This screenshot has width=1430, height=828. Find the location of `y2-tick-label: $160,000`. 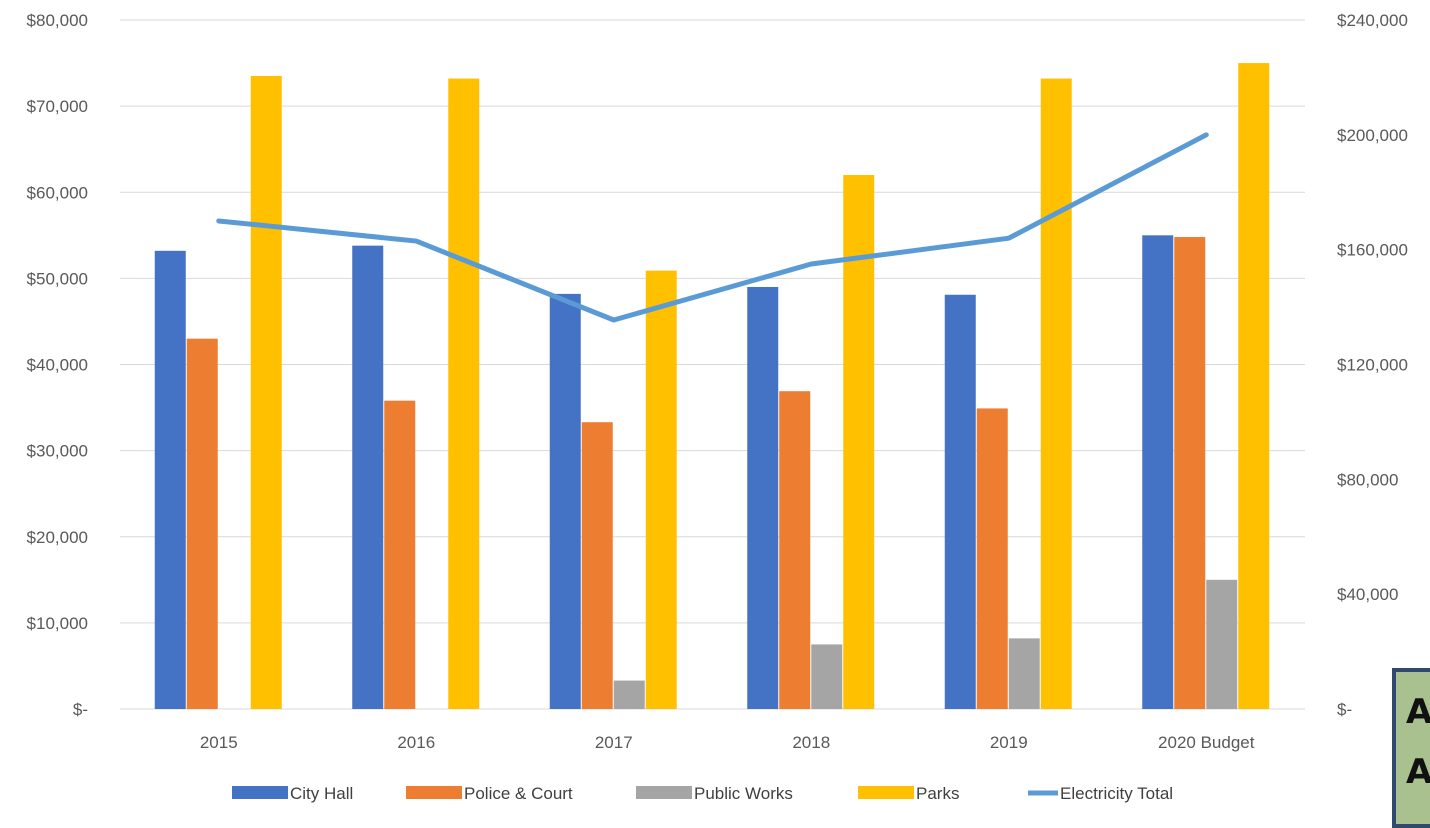

y2-tick-label: $160,000 is located at coordinates (1372, 250).